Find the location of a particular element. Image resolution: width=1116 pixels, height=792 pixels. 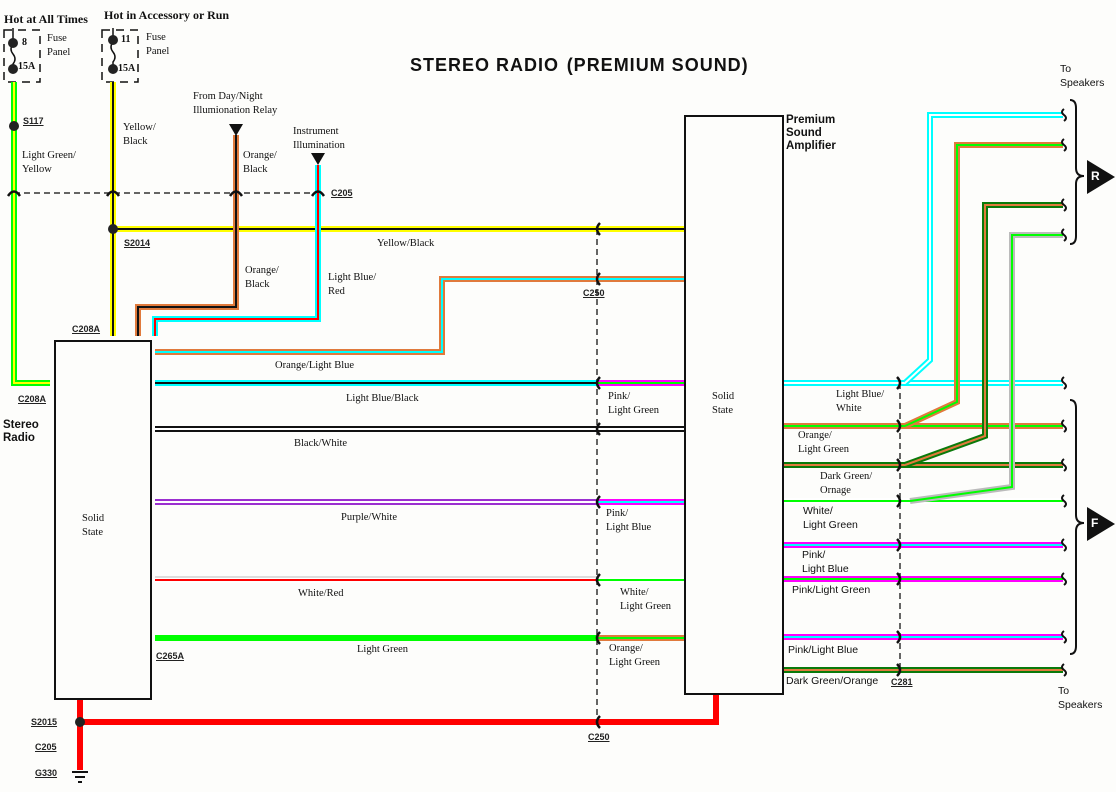

connector-s2014: S2014 is located at coordinates (137, 243).